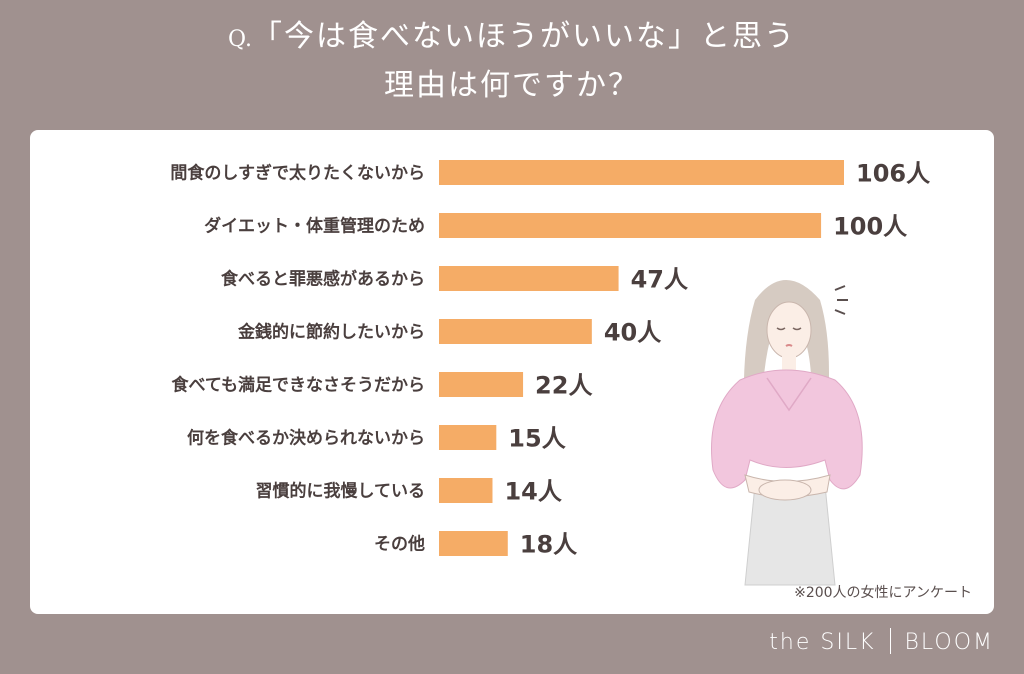 The width and height of the screenshot is (1024, 674). Describe the element at coordinates (890, 641) in the screenshot. I see `brand-separator` at that location.